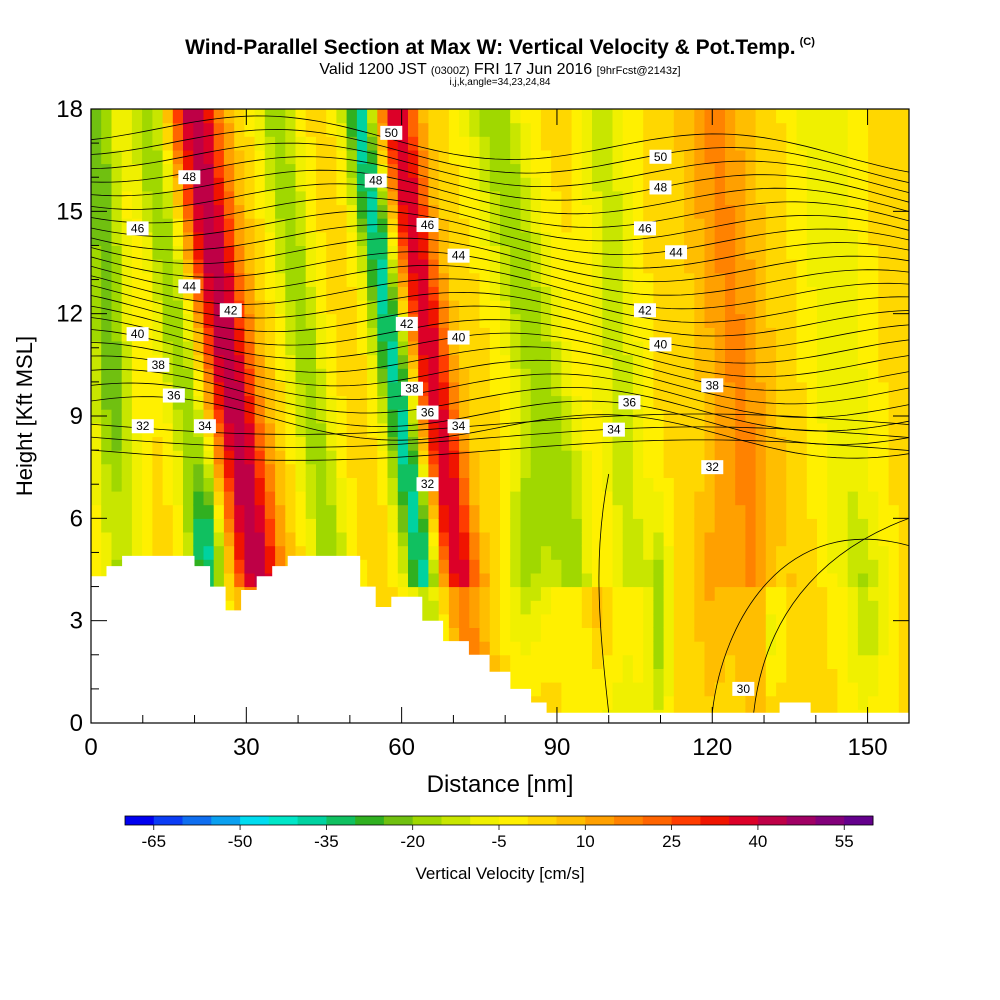  I want to click on contour-label: 46, so click(138, 228).